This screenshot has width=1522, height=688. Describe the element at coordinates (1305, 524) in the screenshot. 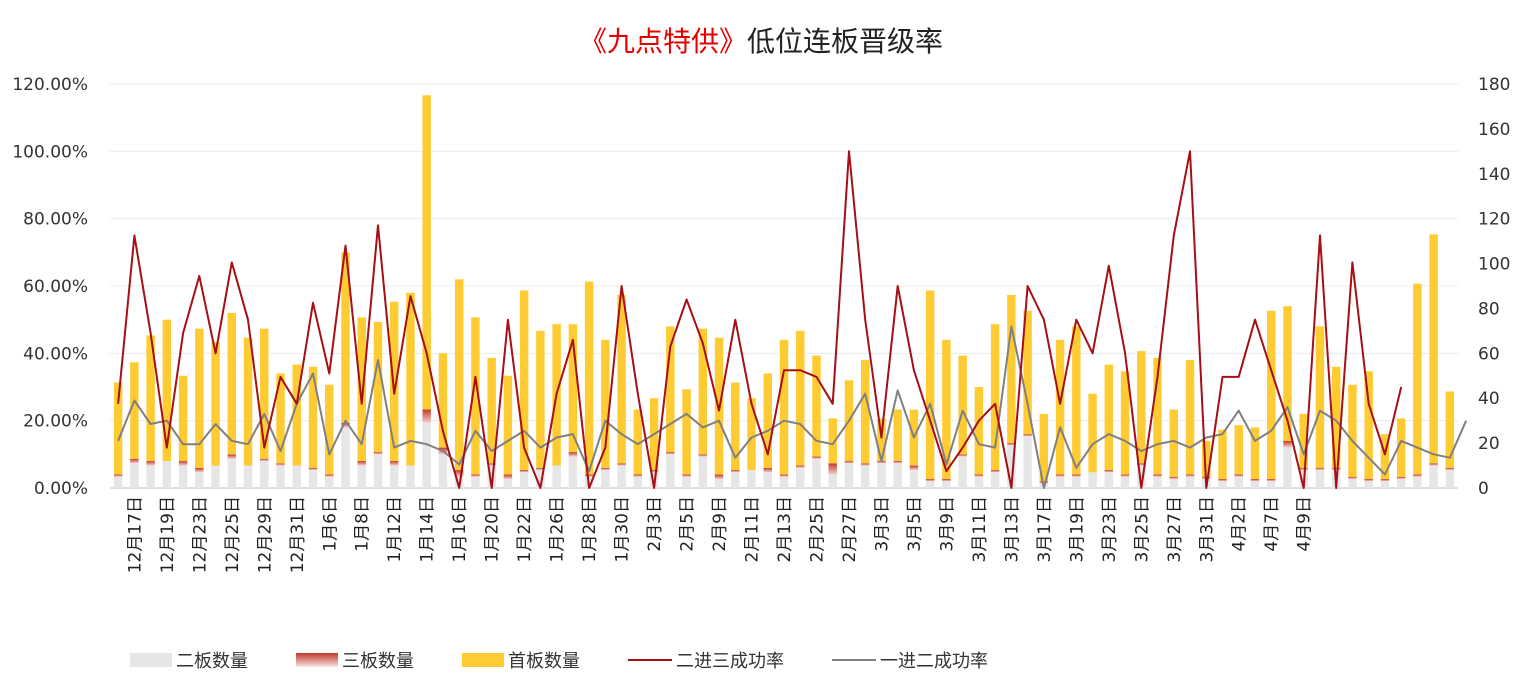

I see `x-tick-label: 4月9日` at that location.